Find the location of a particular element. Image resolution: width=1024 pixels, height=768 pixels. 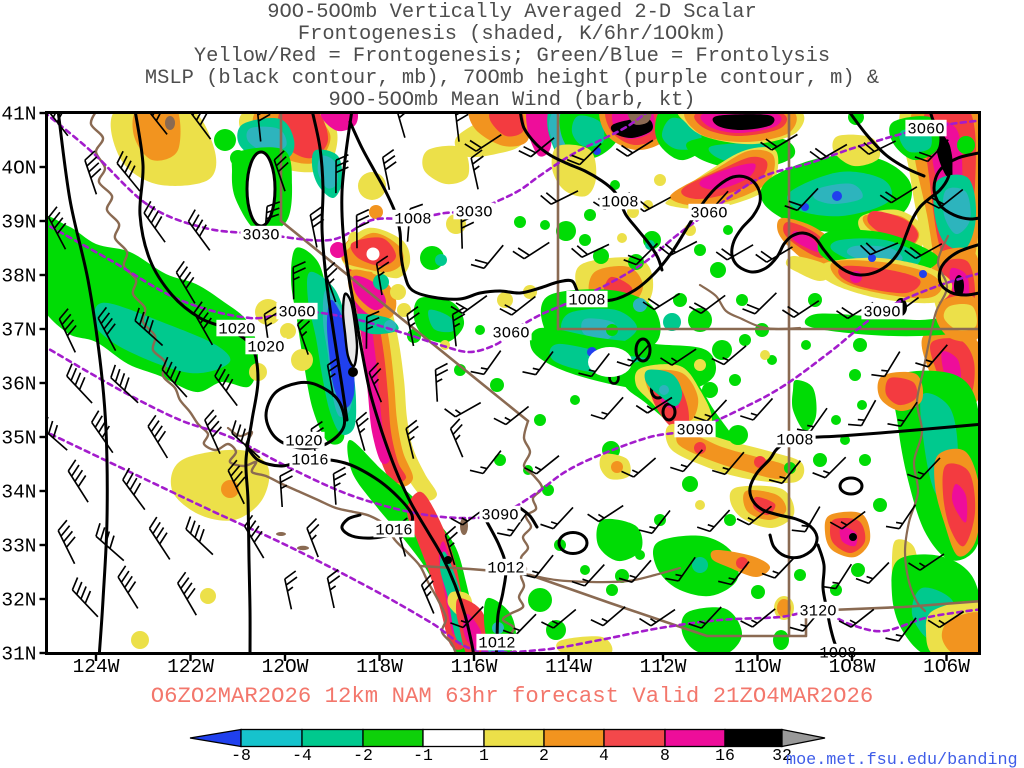

svg-text: -1 is located at coordinates (423, 755).